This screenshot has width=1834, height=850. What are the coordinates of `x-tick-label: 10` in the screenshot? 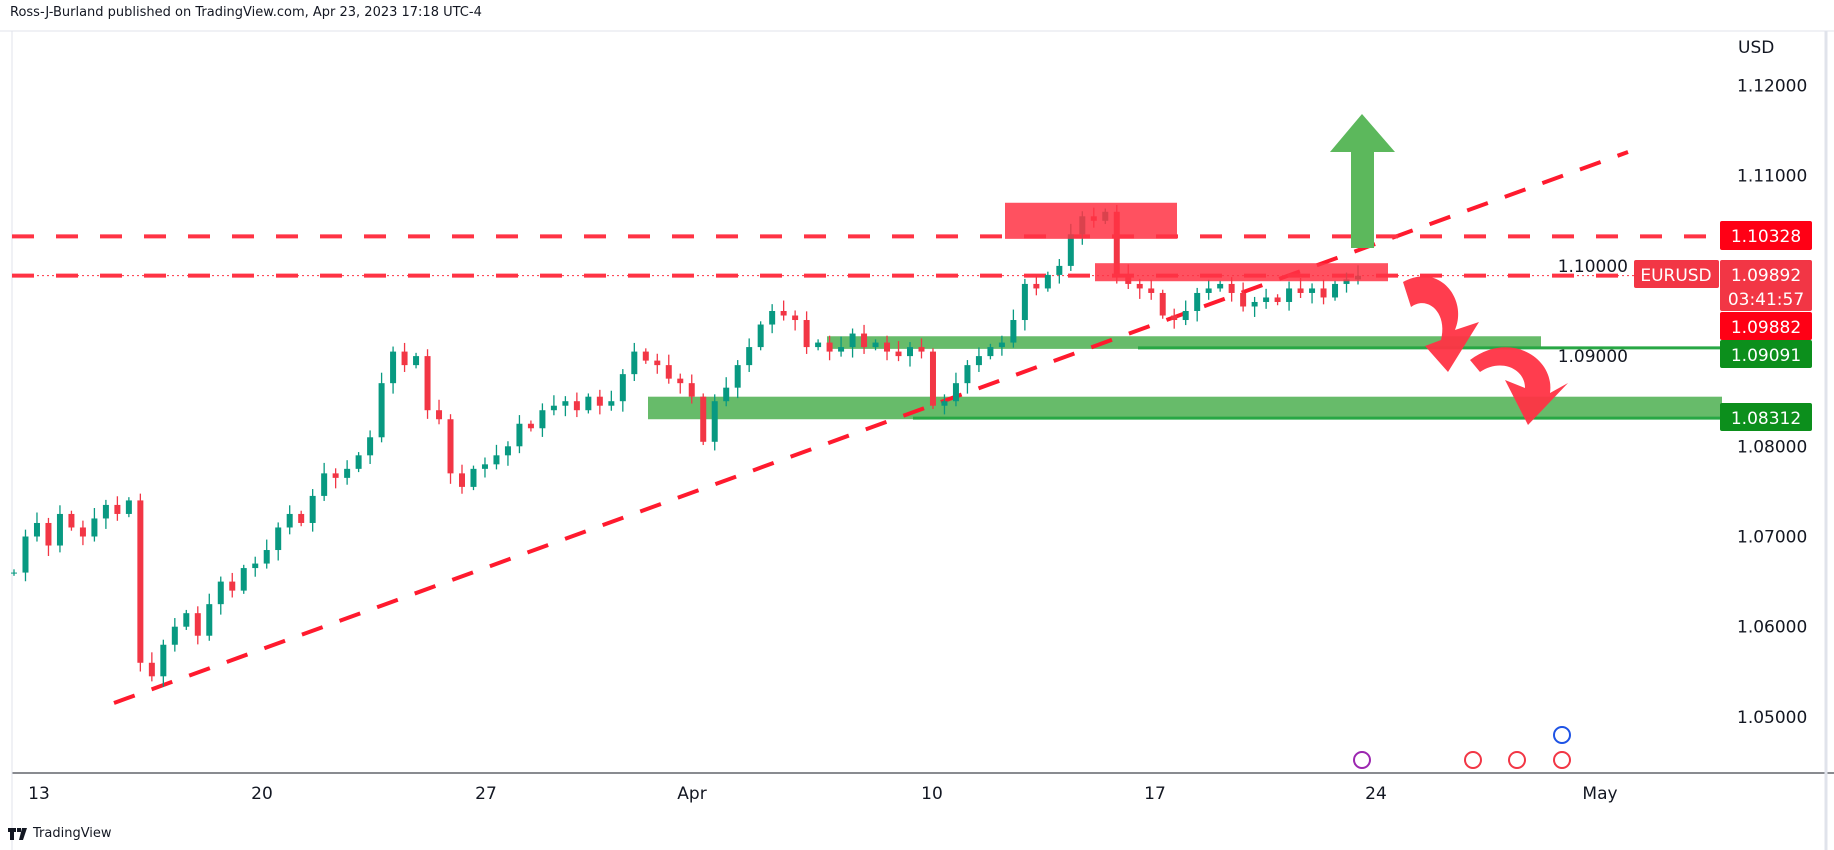 It's located at (932, 794).